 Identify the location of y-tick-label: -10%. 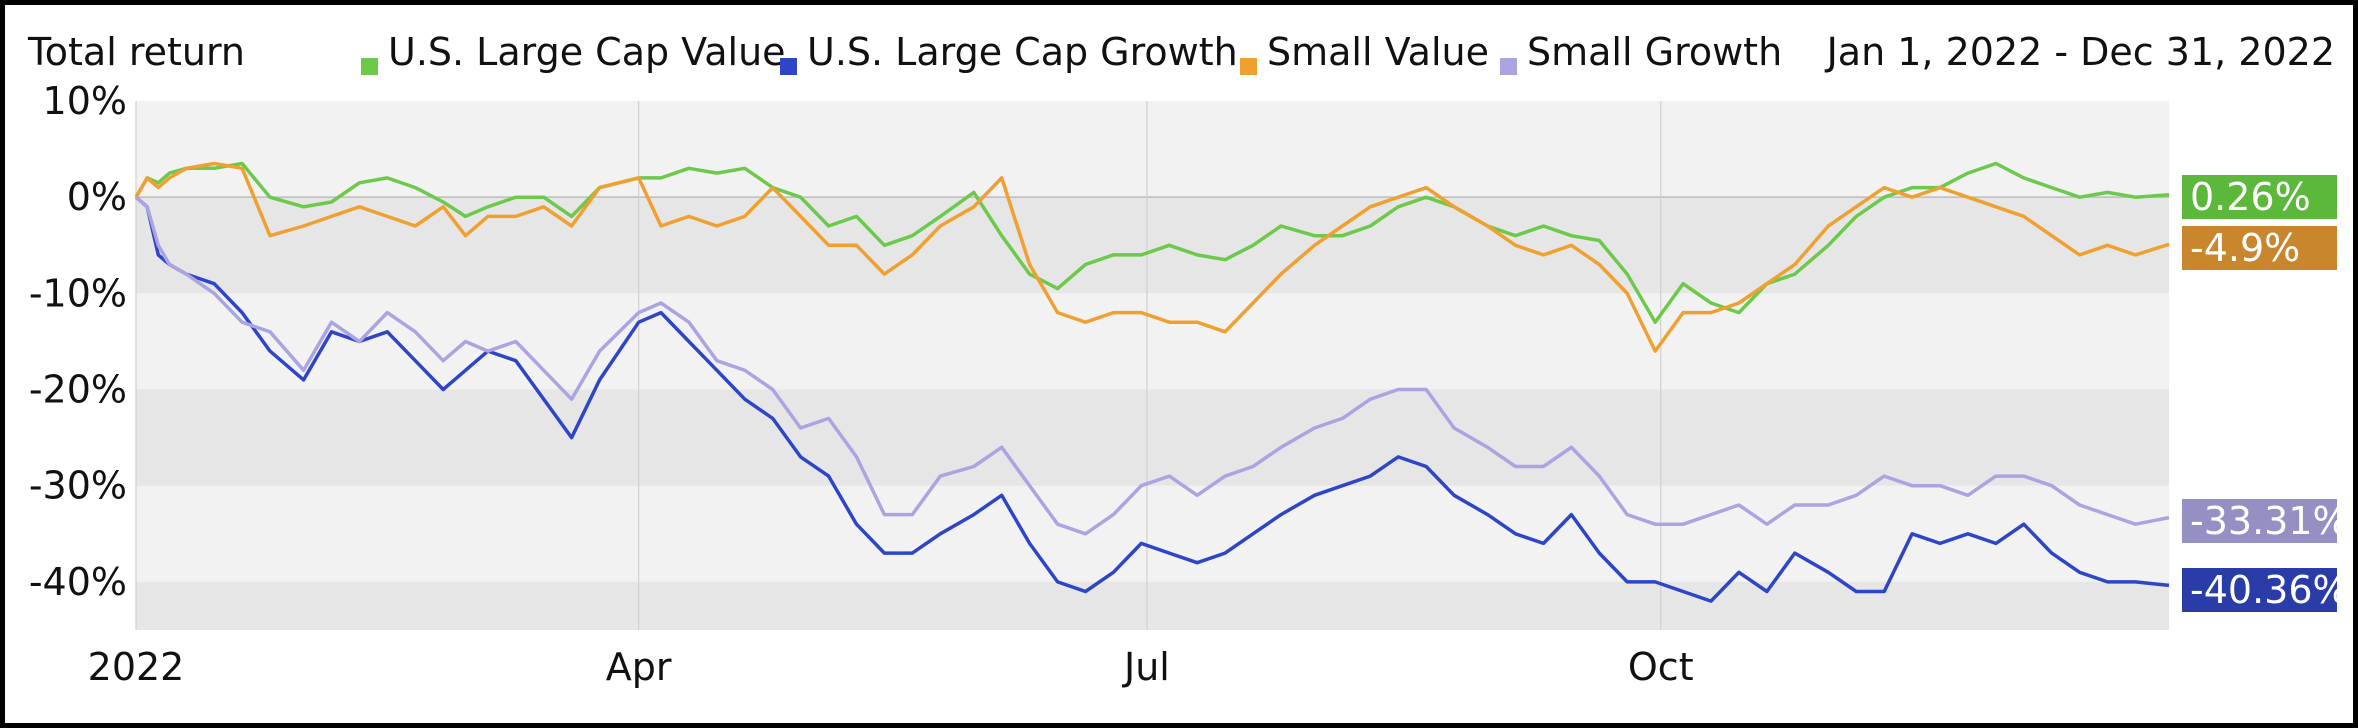
(78, 293).